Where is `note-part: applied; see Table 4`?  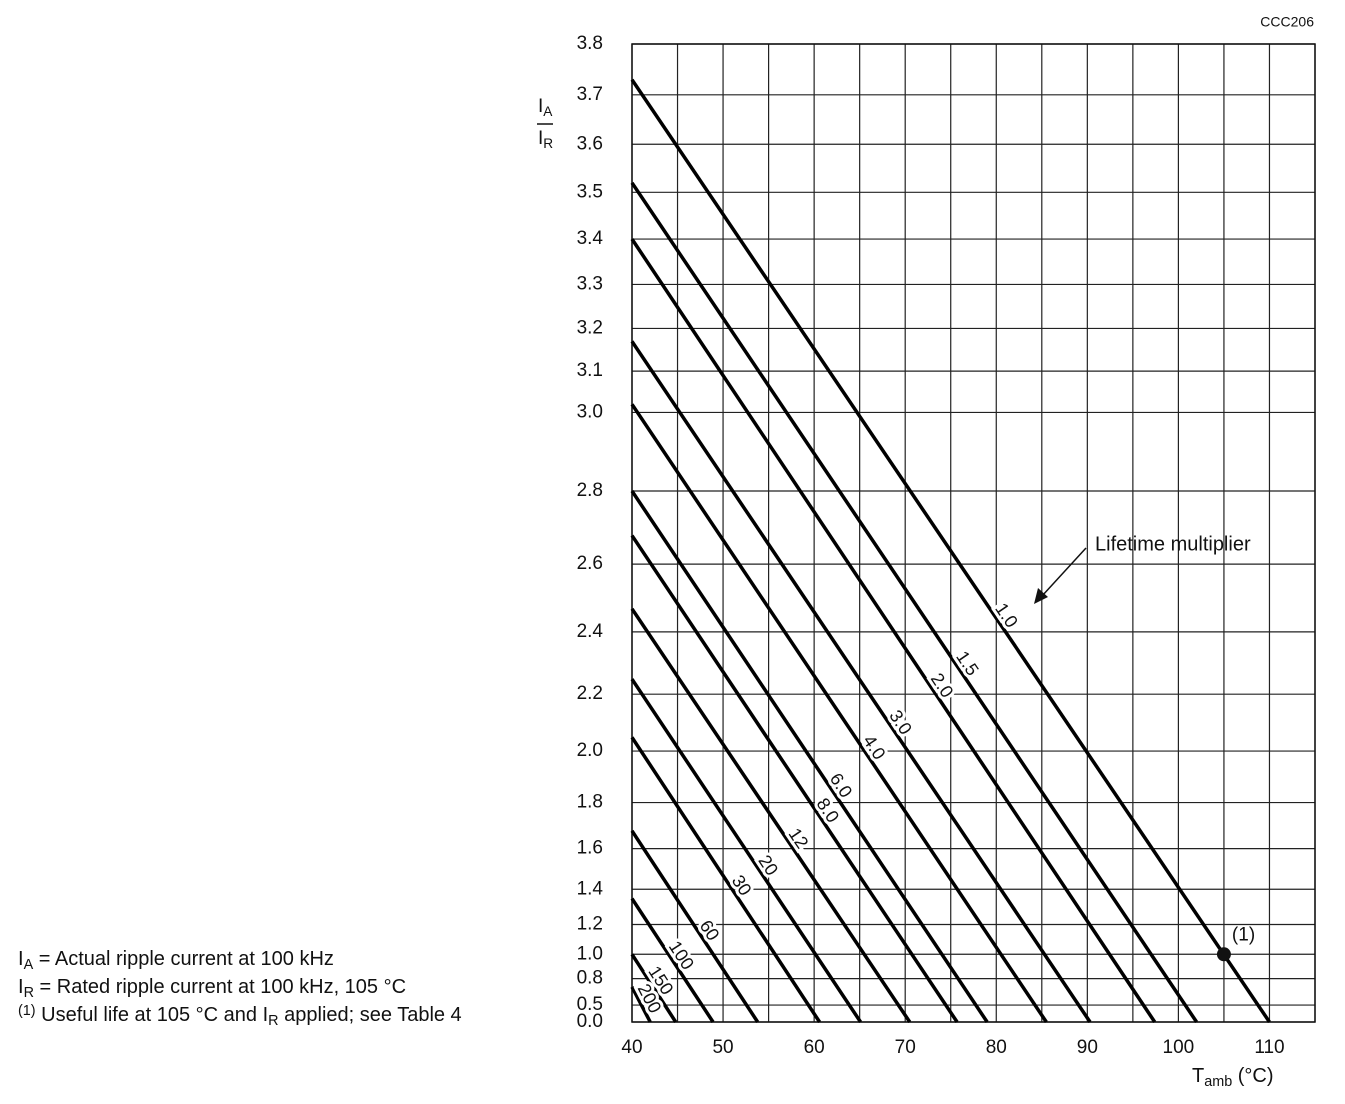
note-part: applied; see Table 4 is located at coordinates (370, 1015).